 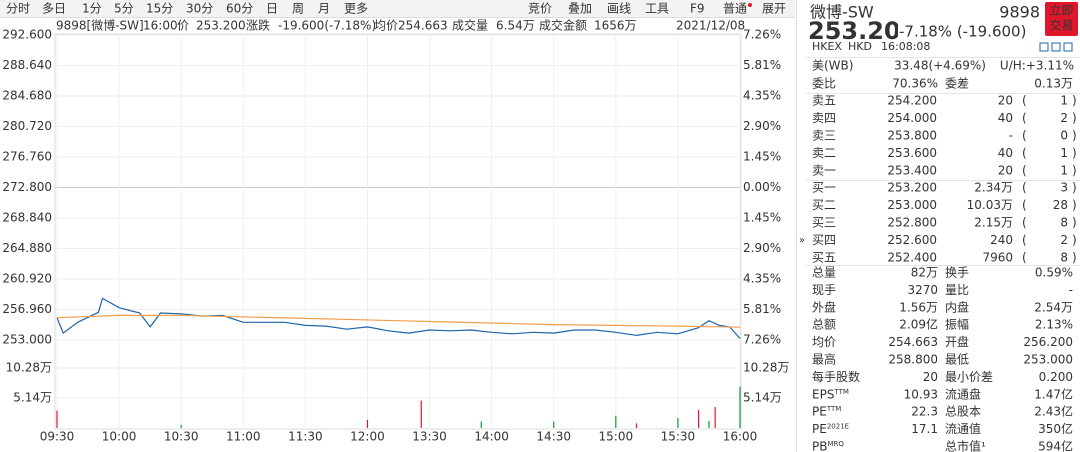 I want to click on series-average, so click(x=398, y=321).